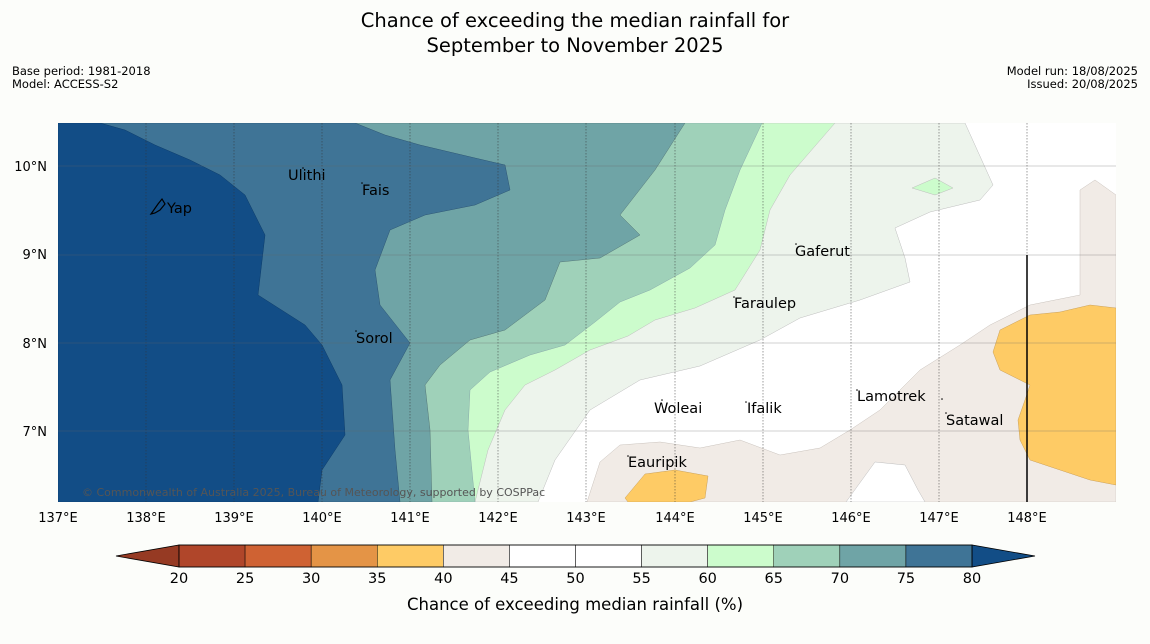 This screenshot has height=644, width=1150. I want to click on lon-tick-144e: 144°E, so click(675, 518).